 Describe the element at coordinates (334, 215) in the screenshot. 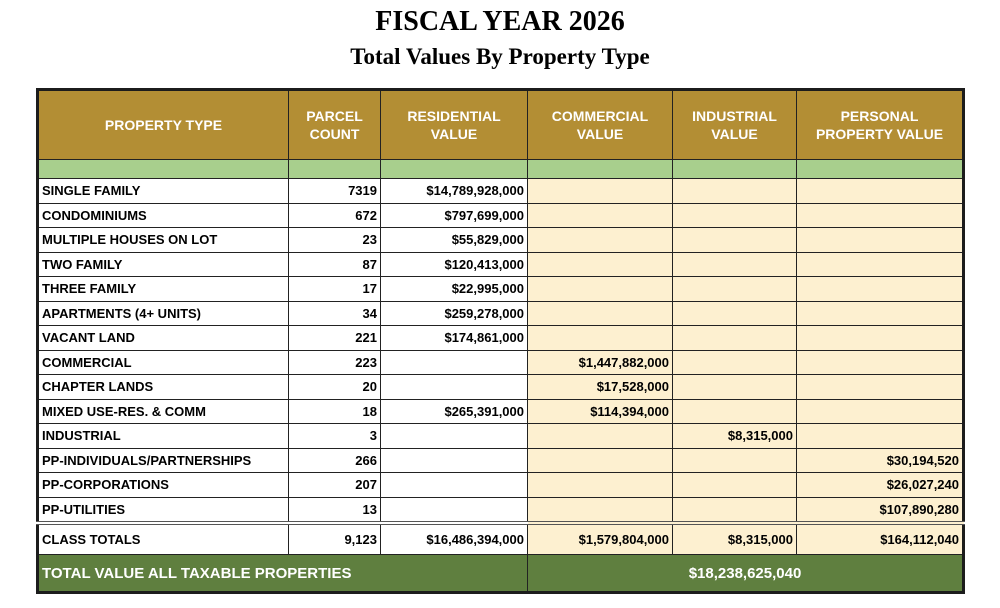

I see `cell: 672` at that location.